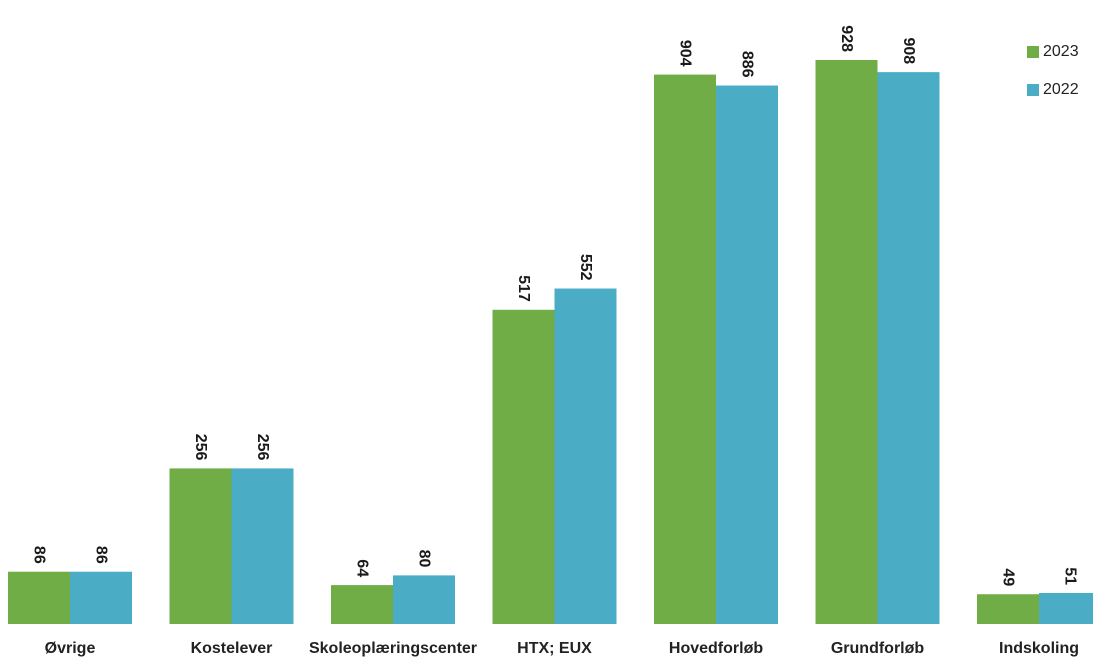 The height and width of the screenshot is (661, 1093). Describe the element at coordinates (878, 648) in the screenshot. I see `x-tick-label: Grundforløb` at that location.